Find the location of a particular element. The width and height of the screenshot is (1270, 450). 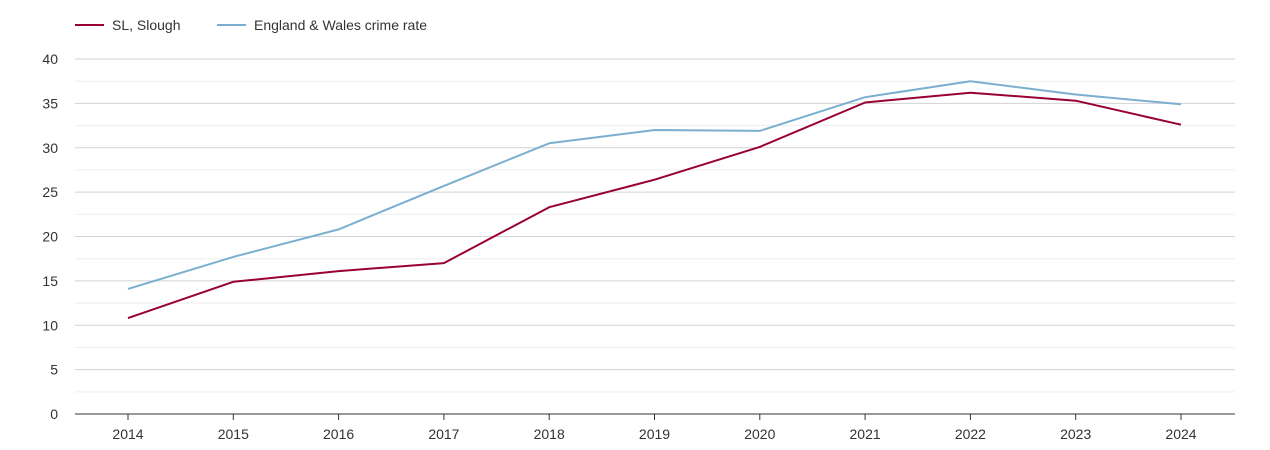

legend-item-england-wales: England & Wales crime rate is located at coordinates (322, 25).